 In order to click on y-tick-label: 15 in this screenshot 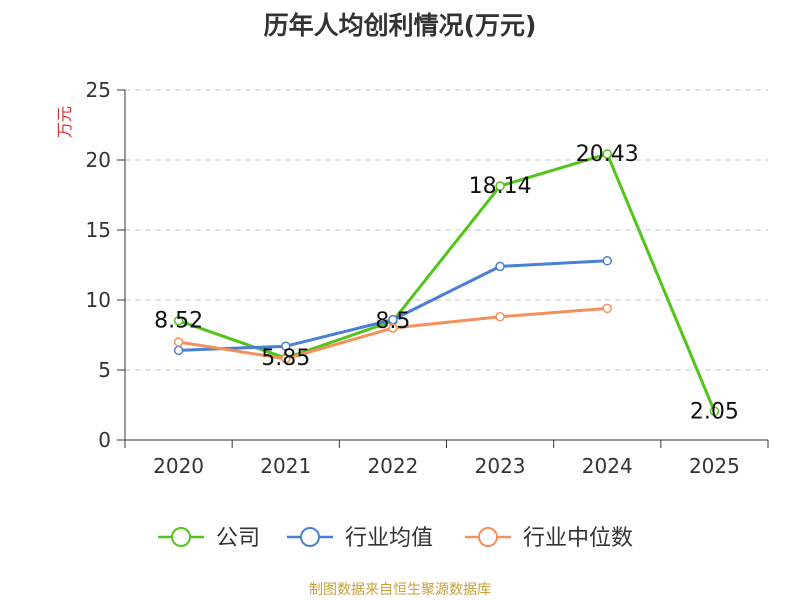, I will do `click(98, 230)`.